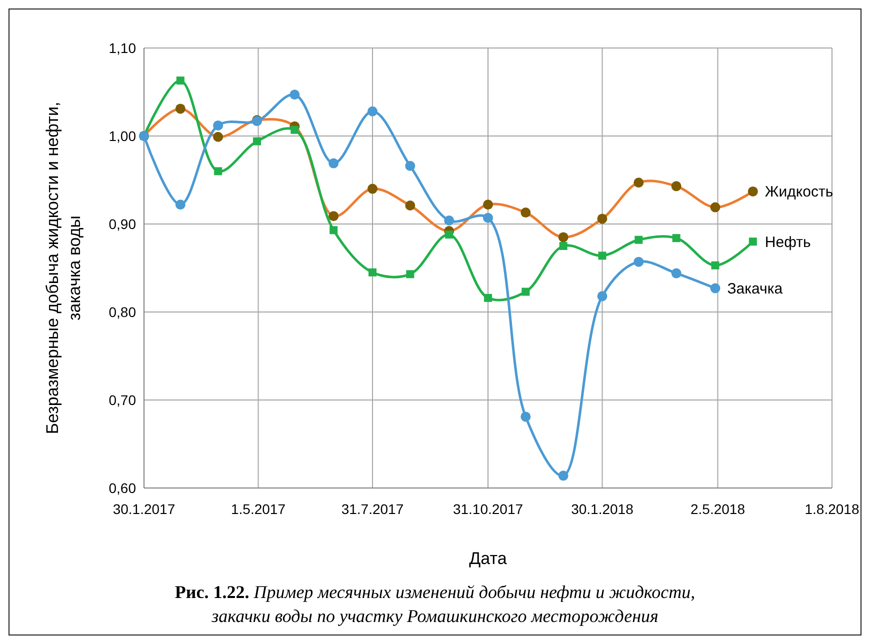 This screenshot has height=644, width=870. I want to click on y-tick-label: 0,70, so click(122, 400).